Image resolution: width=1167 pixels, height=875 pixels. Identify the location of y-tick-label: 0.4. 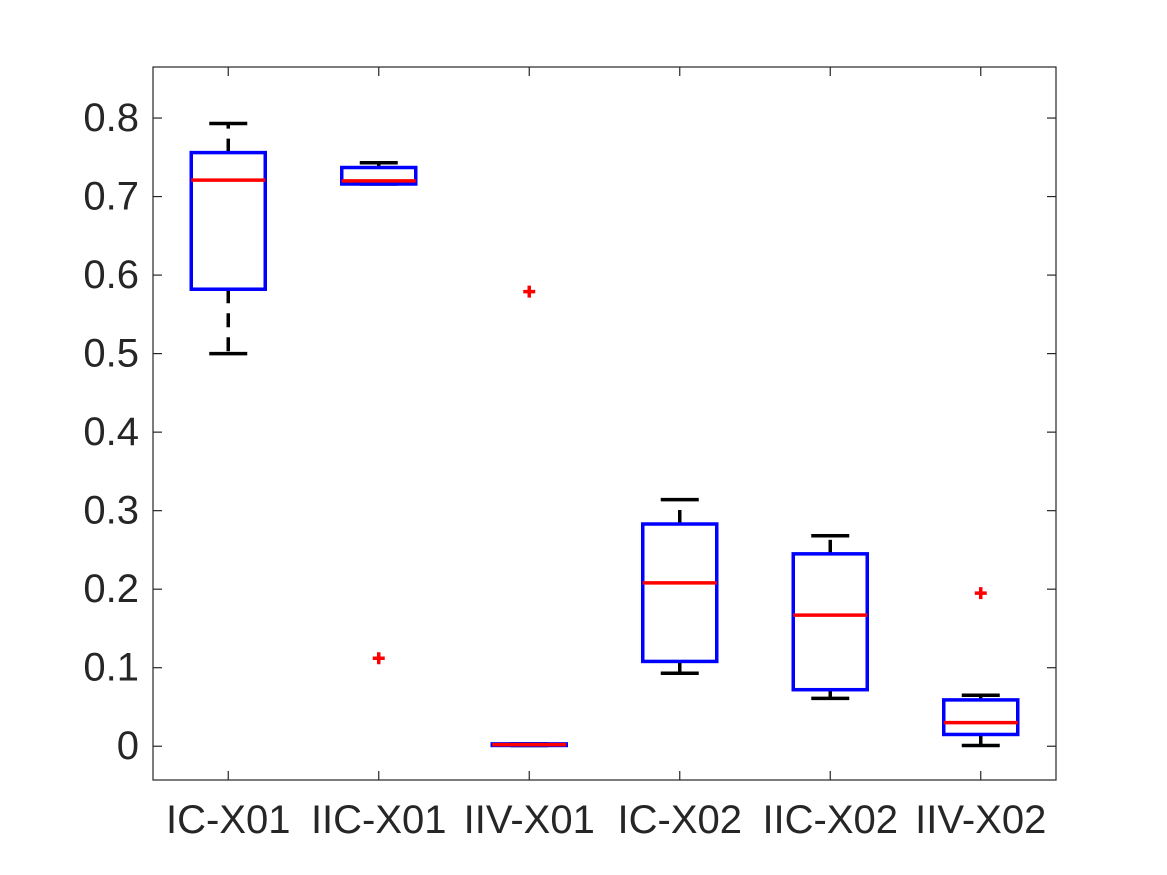
(111, 432).